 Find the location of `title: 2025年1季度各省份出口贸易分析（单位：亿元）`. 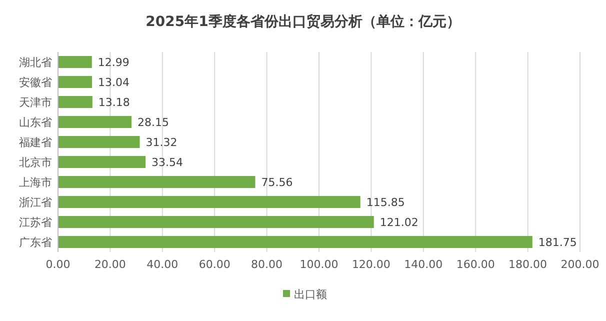

title: 2025年1季度各省份出口贸易分析（单位：亿元） is located at coordinates (303, 22).